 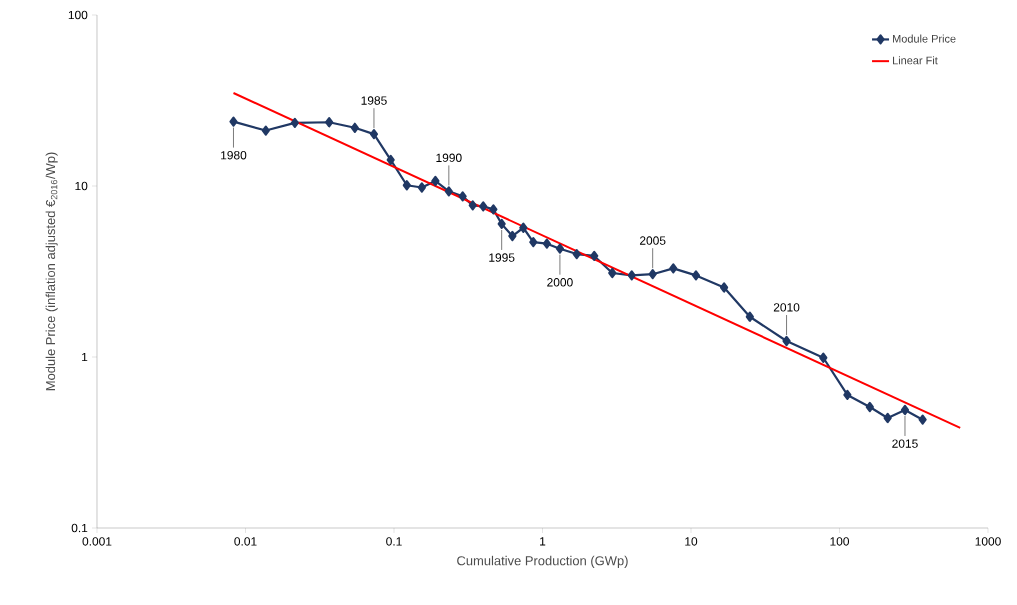 What do you see at coordinates (234, 155) in the screenshot?
I see `annotation: 1980` at bounding box center [234, 155].